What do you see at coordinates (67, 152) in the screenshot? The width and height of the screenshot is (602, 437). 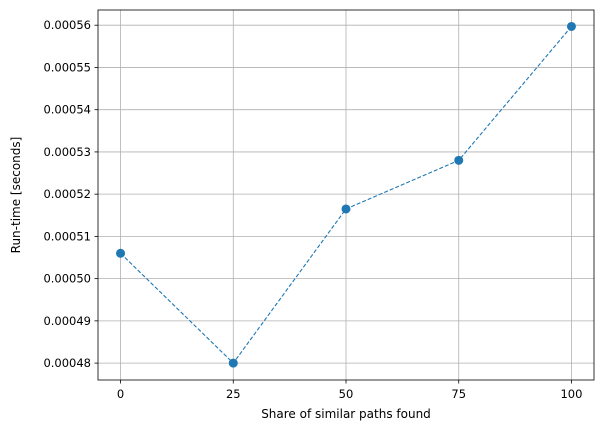 I see `y-tick-label: 0.00053` at bounding box center [67, 152].